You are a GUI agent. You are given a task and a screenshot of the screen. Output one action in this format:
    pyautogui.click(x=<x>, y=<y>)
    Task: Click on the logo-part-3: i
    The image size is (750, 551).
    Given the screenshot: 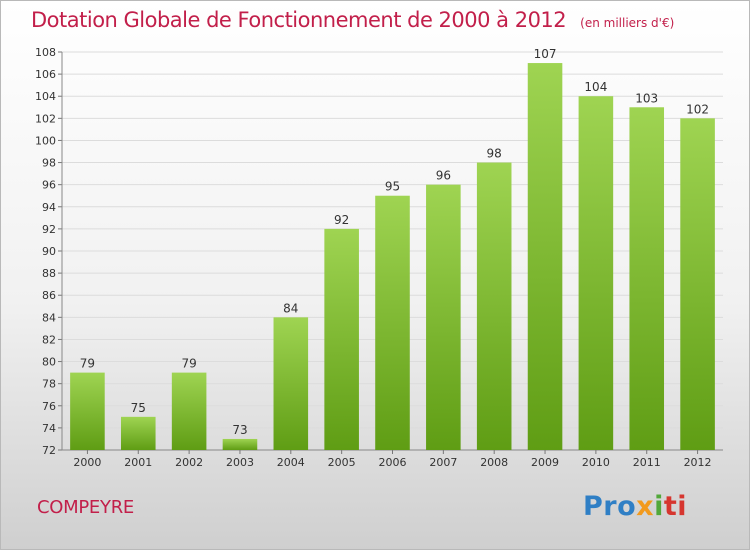 What is the action you would take?
    pyautogui.click(x=659, y=506)
    